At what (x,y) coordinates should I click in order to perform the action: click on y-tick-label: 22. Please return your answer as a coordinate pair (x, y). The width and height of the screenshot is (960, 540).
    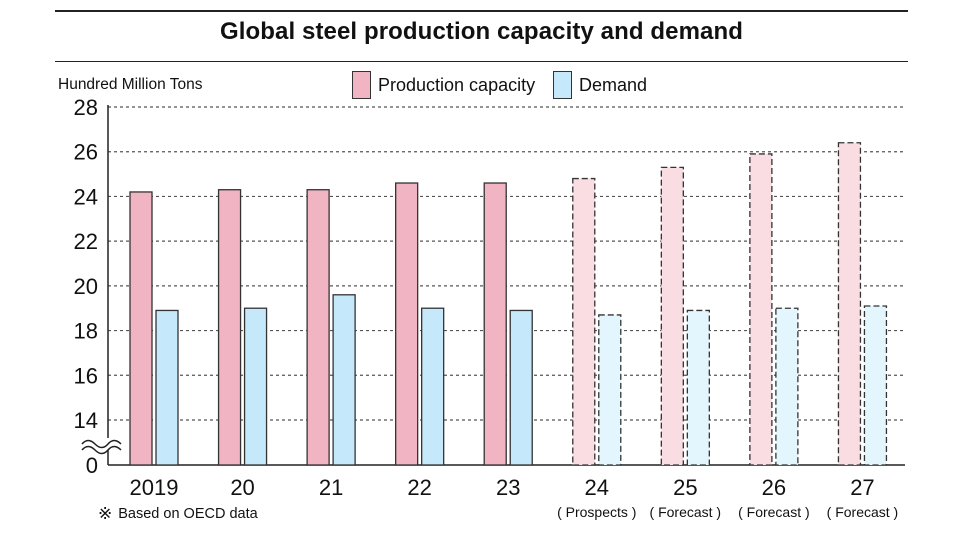
    Looking at the image, I should click on (86, 241).